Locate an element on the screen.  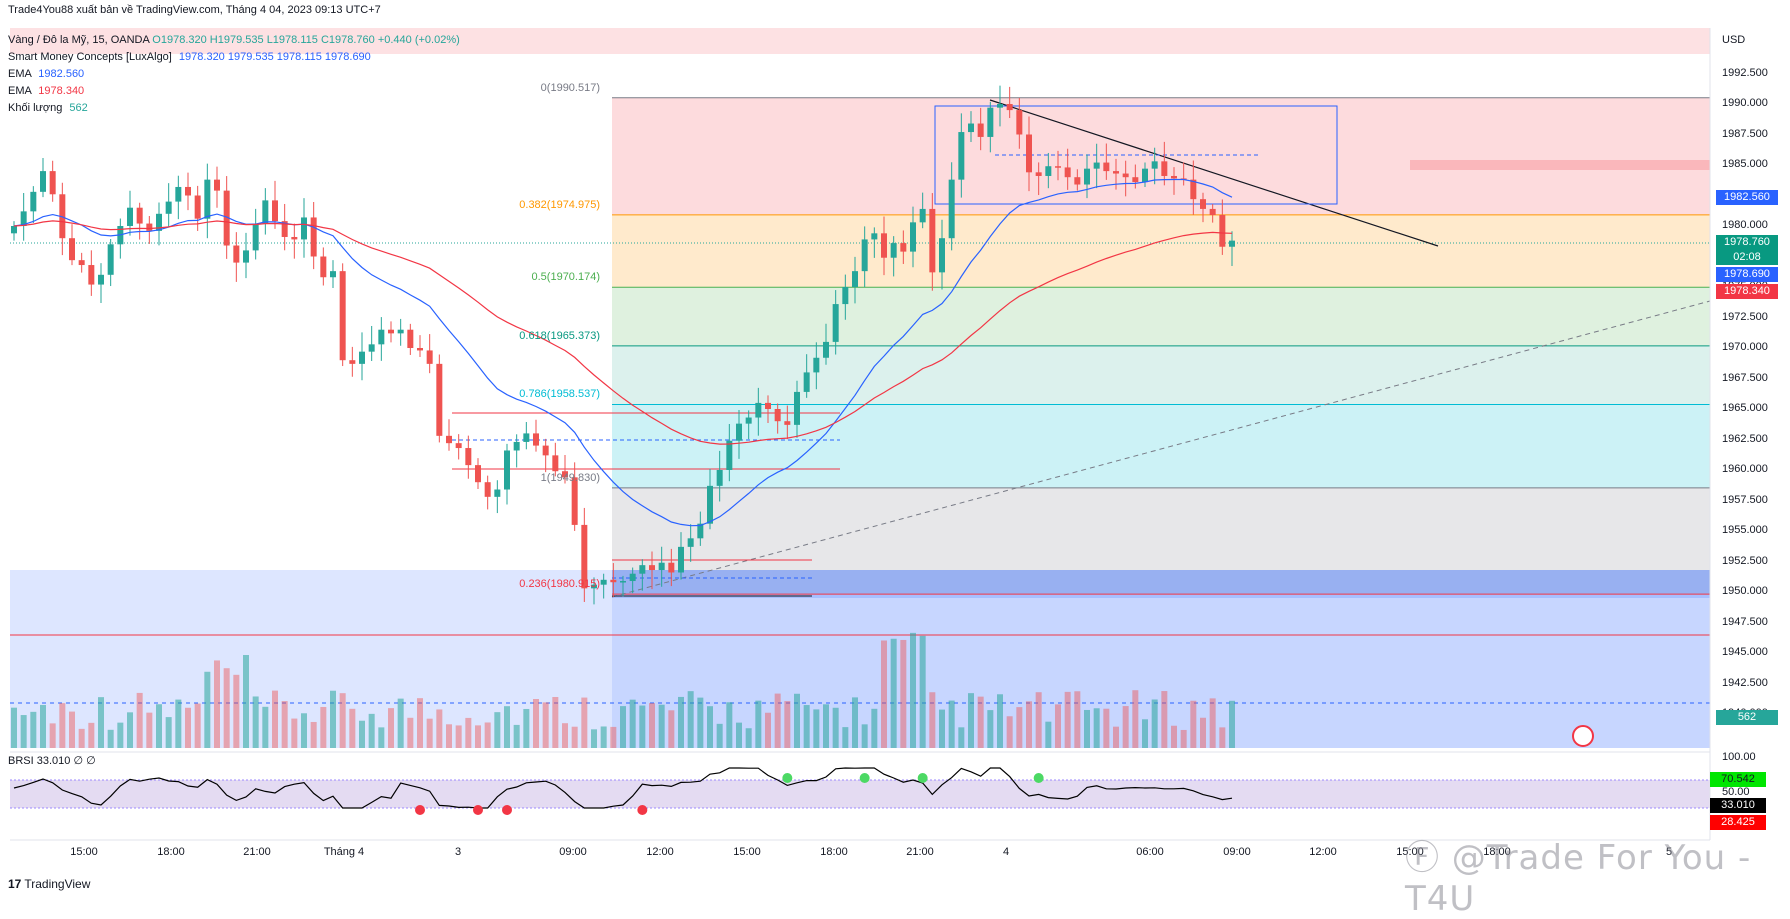
watermark-text: Ⓕ @Trade For You - T4U is located at coordinates (1578, 878).